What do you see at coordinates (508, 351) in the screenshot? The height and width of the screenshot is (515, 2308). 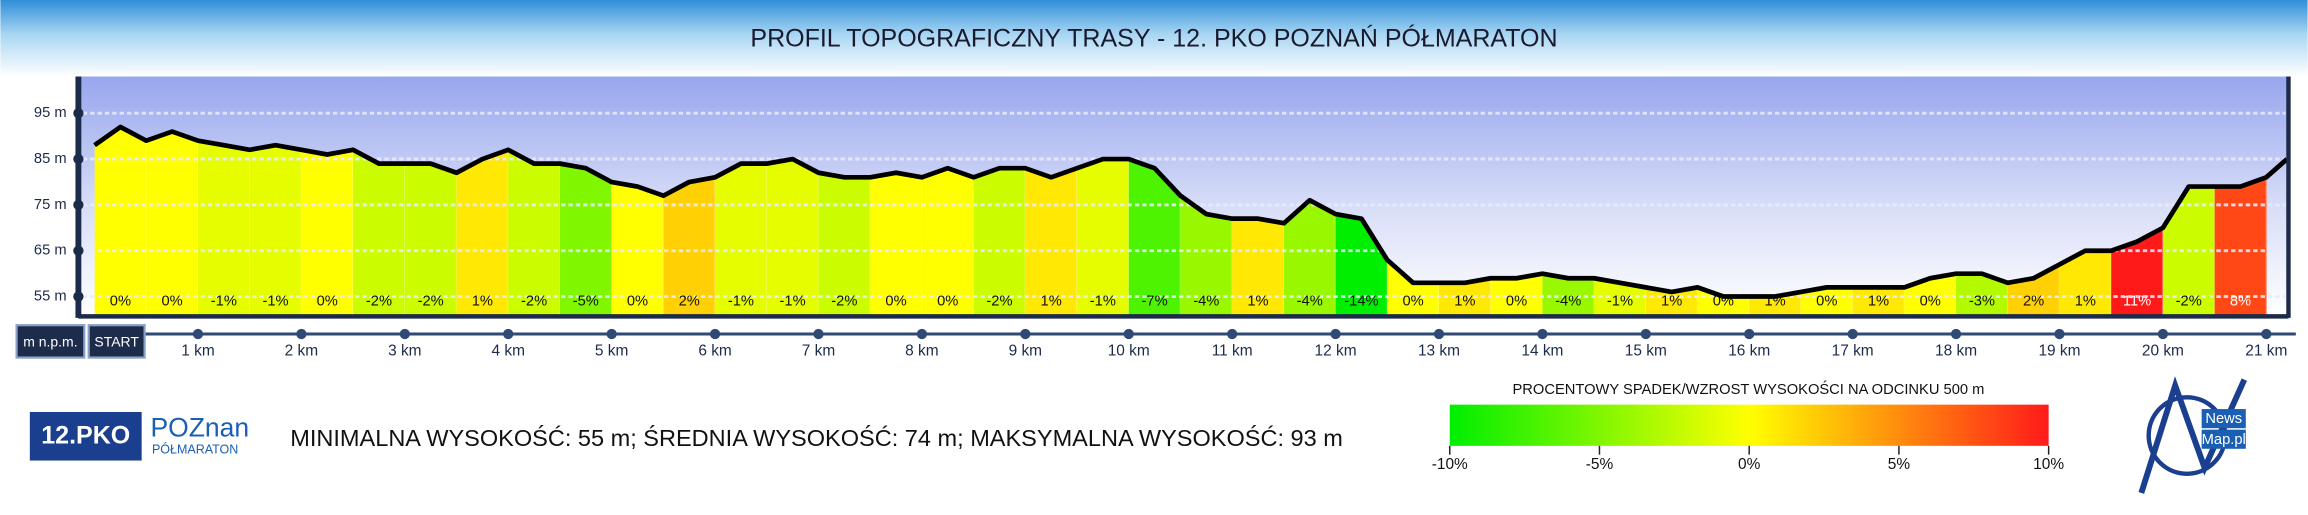 I see `x-tick-label: 4 km` at bounding box center [508, 351].